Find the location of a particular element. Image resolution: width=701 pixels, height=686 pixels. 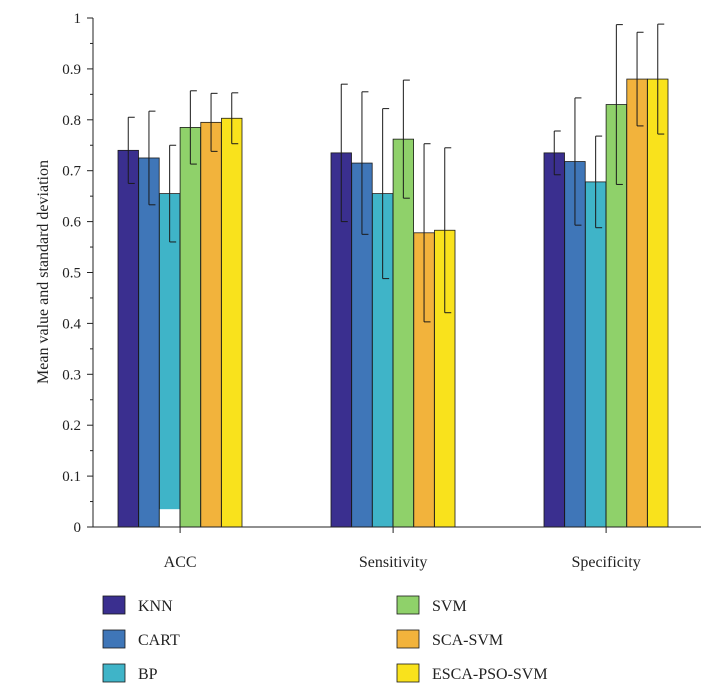

legend-item-esca-pso-svm: ESCA-PSO-SVM is located at coordinates (472, 673).